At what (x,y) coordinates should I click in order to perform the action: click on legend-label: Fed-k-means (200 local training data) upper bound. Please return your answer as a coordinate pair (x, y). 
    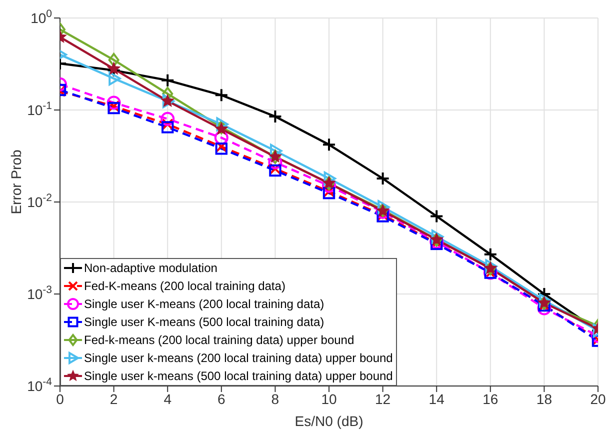
    Looking at the image, I should click on (219, 340).